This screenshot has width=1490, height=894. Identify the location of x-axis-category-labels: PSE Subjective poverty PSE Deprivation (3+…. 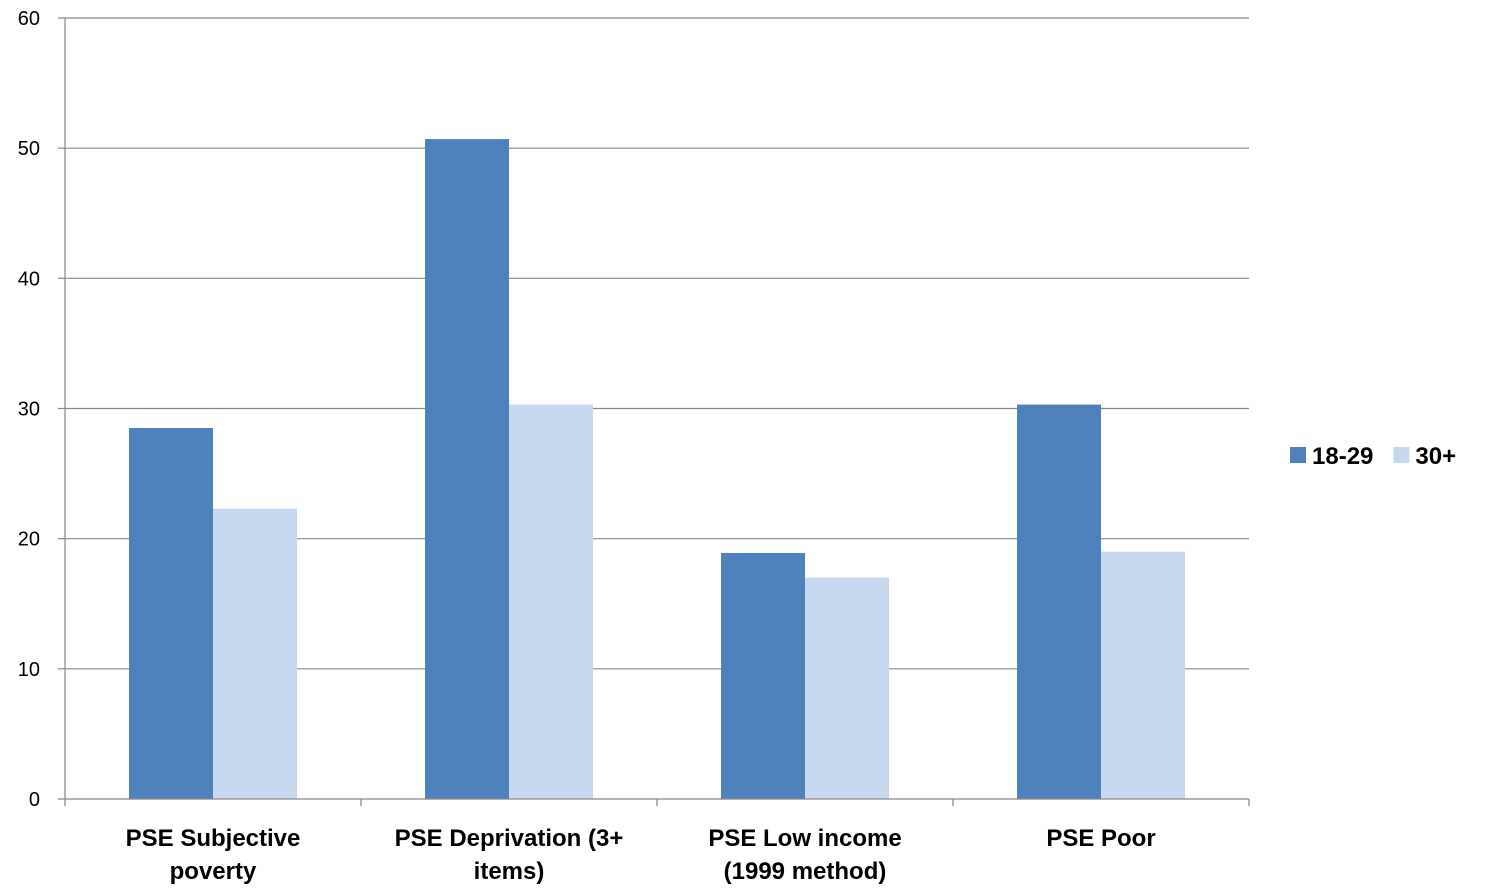
(641, 855).